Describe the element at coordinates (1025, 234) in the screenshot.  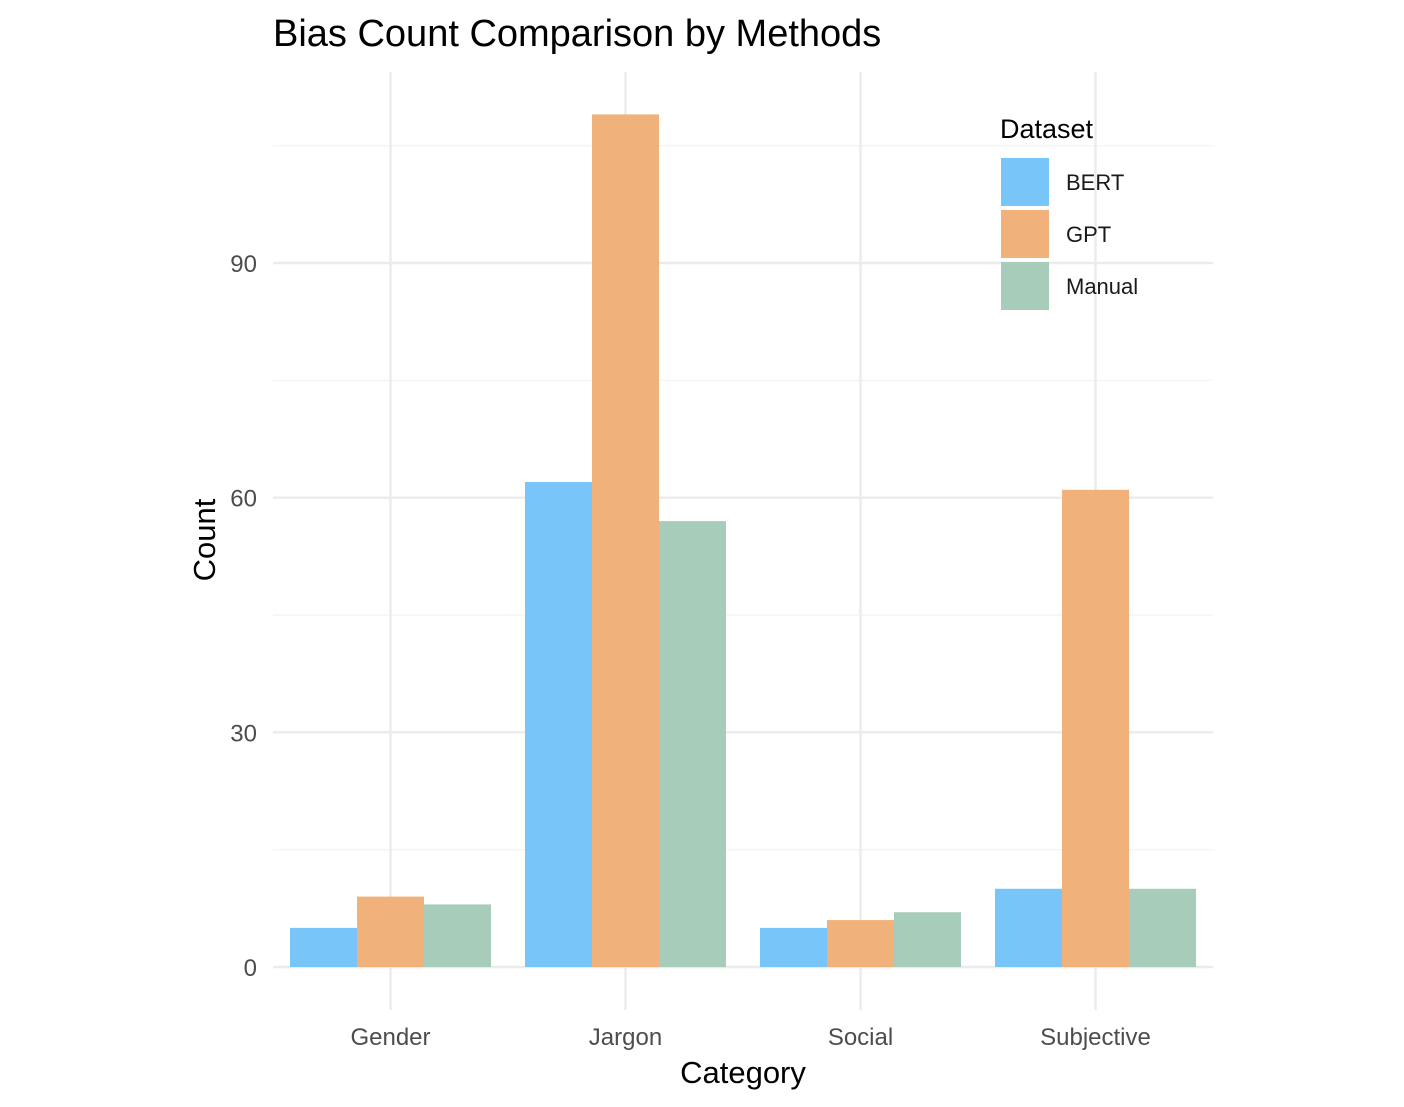
I see `legend-swatch-gpt` at that location.